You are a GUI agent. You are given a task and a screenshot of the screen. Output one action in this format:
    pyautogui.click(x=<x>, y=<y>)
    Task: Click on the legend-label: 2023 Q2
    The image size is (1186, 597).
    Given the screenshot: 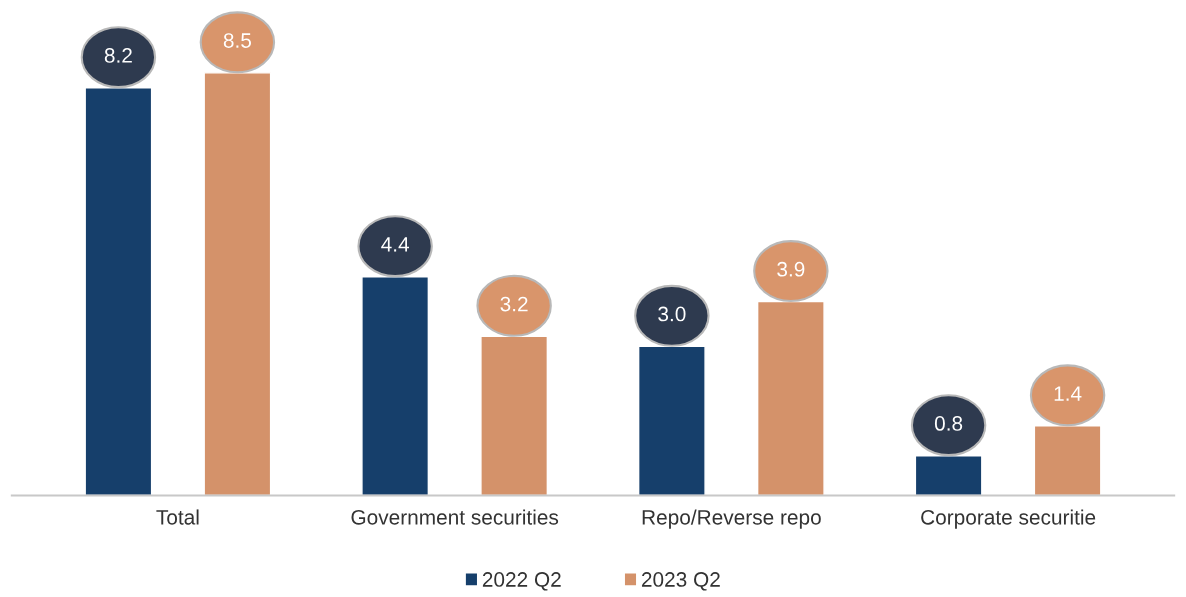 What is the action you would take?
    pyautogui.click(x=680, y=581)
    